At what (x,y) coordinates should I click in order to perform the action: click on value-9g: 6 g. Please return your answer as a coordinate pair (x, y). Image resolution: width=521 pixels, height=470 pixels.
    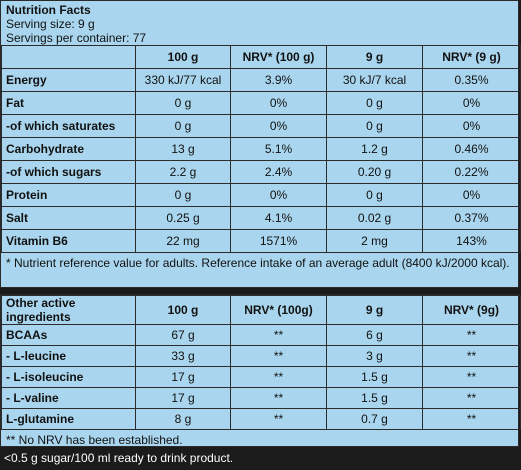
    Looking at the image, I should click on (374, 335).